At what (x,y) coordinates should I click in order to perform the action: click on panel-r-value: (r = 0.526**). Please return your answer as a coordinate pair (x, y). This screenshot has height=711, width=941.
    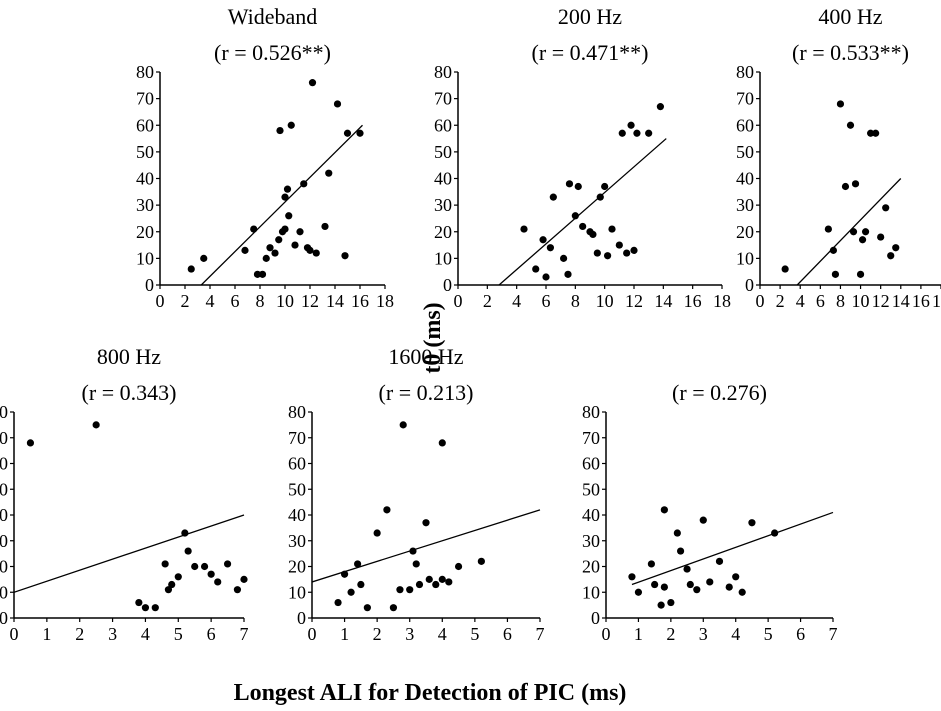
    Looking at the image, I should click on (272, 52).